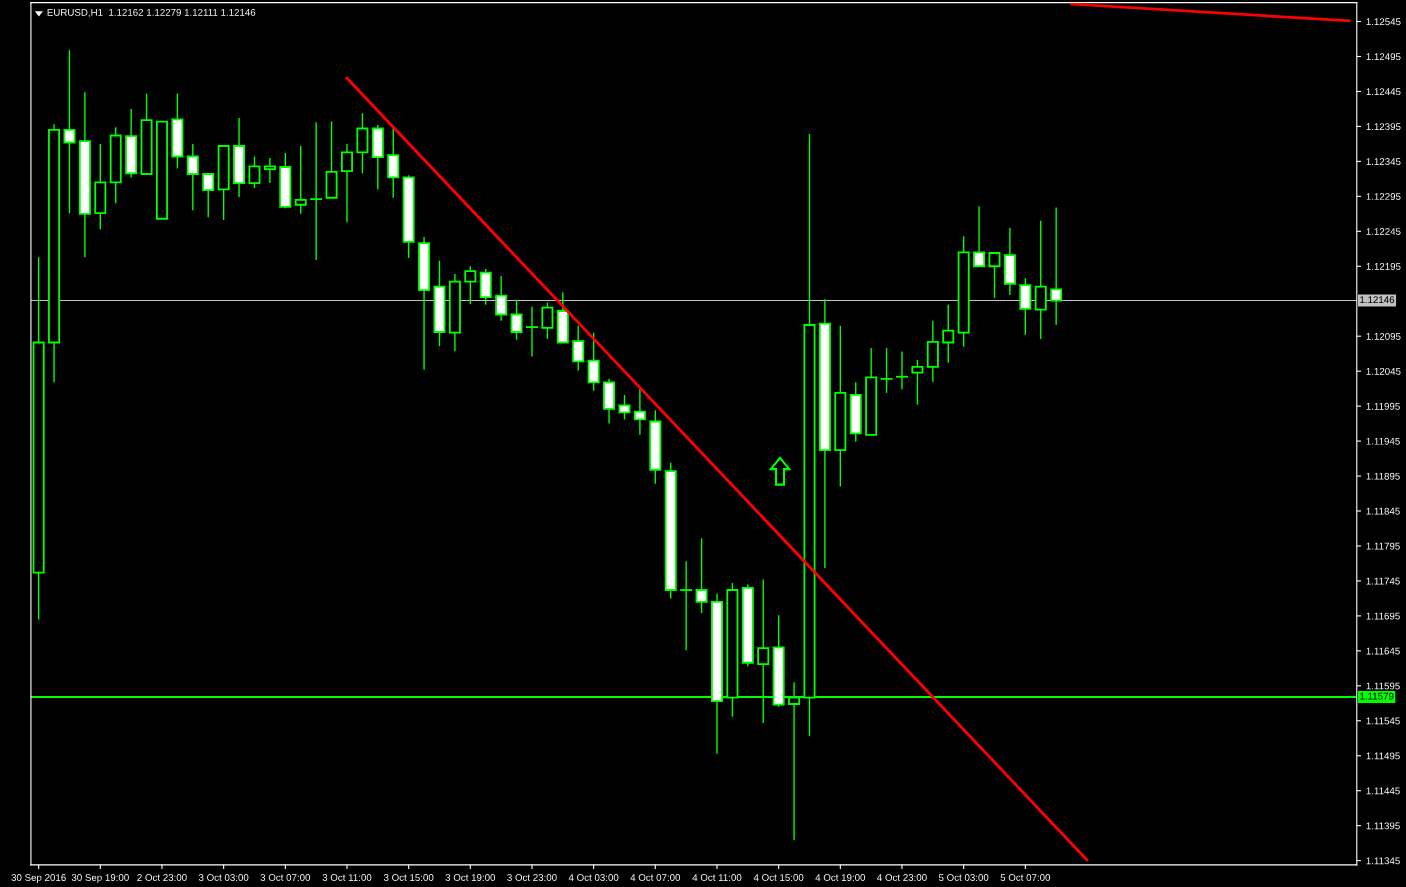 The height and width of the screenshot is (887, 1406). Describe the element at coordinates (1377, 696) in the screenshot. I see `ref-line-label: 1.11579` at that location.